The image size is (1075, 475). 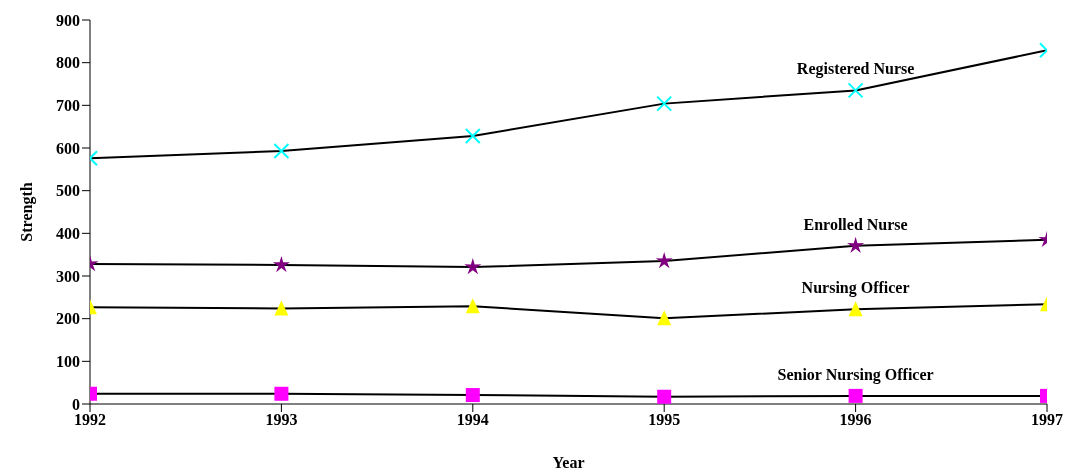 What do you see at coordinates (281, 420) in the screenshot?
I see `x-tick-label: 1993` at bounding box center [281, 420].